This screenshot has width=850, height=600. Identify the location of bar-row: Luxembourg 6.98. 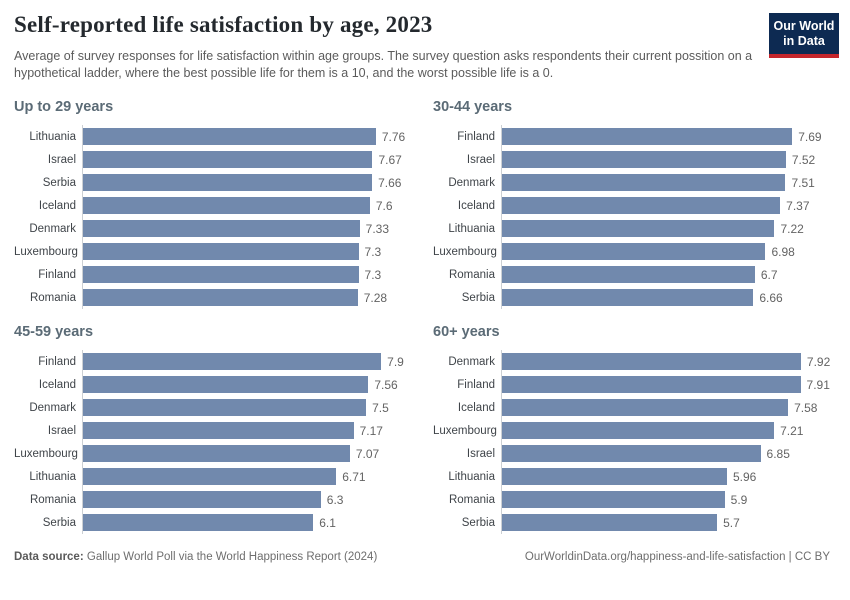
(634, 251).